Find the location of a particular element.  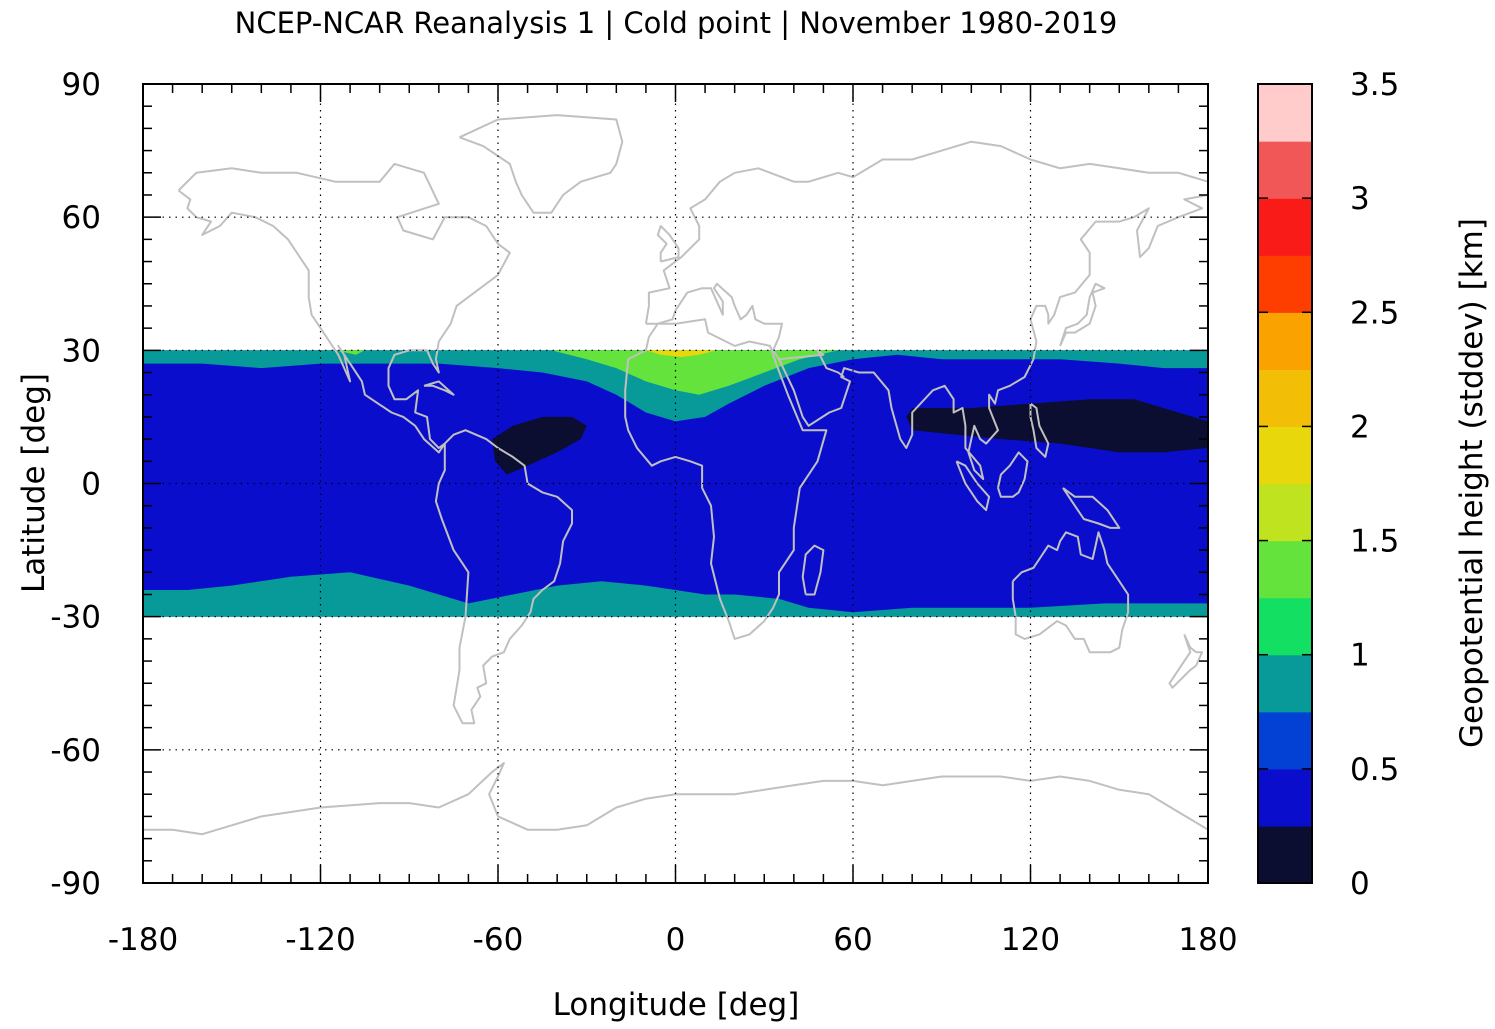

x-tick-label: 180 is located at coordinates (1207, 940).